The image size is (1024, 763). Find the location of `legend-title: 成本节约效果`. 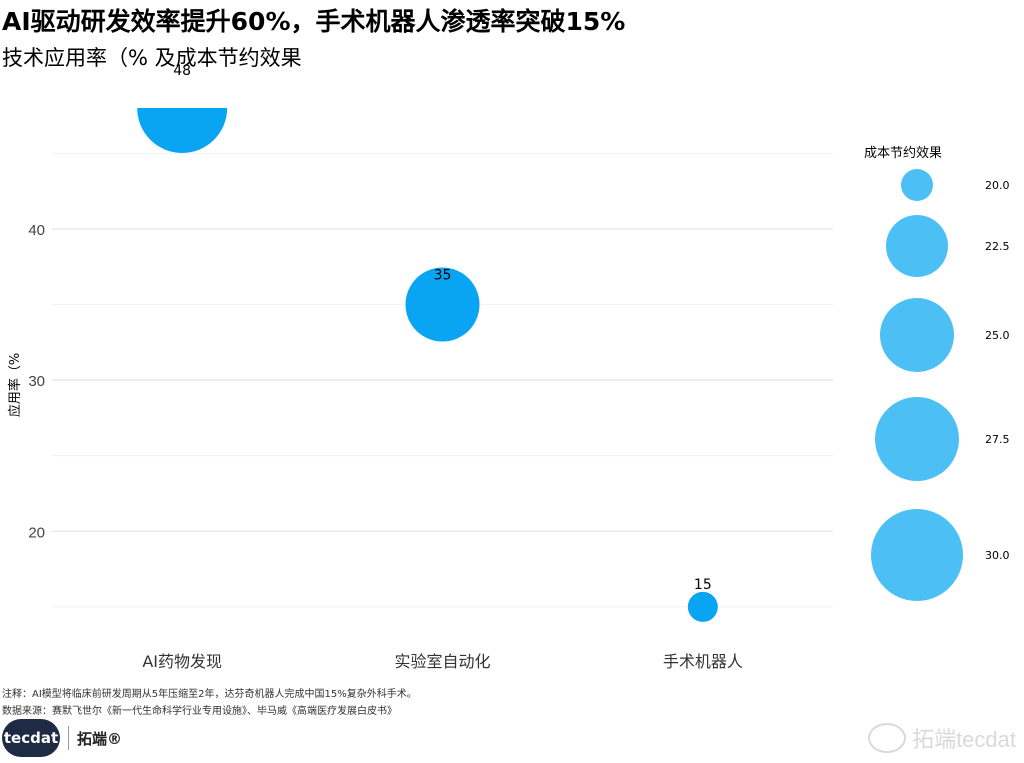

legend-title: 成本节约效果 is located at coordinates (903, 153).